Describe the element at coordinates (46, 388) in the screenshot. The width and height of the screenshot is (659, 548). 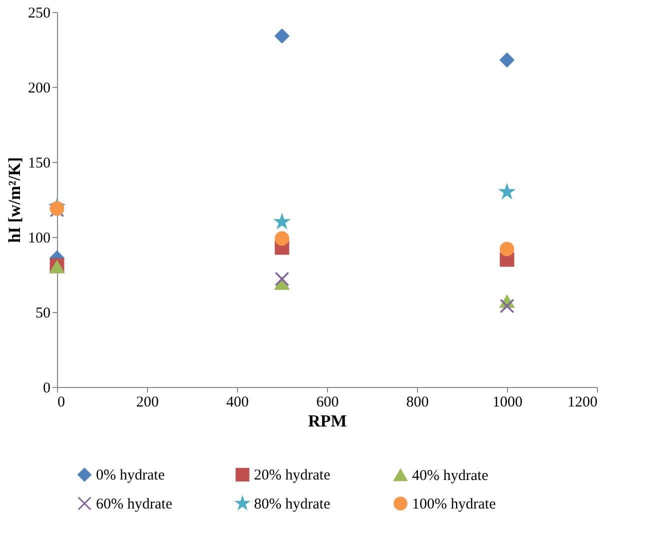
I see `y-tick-label: 0` at that location.